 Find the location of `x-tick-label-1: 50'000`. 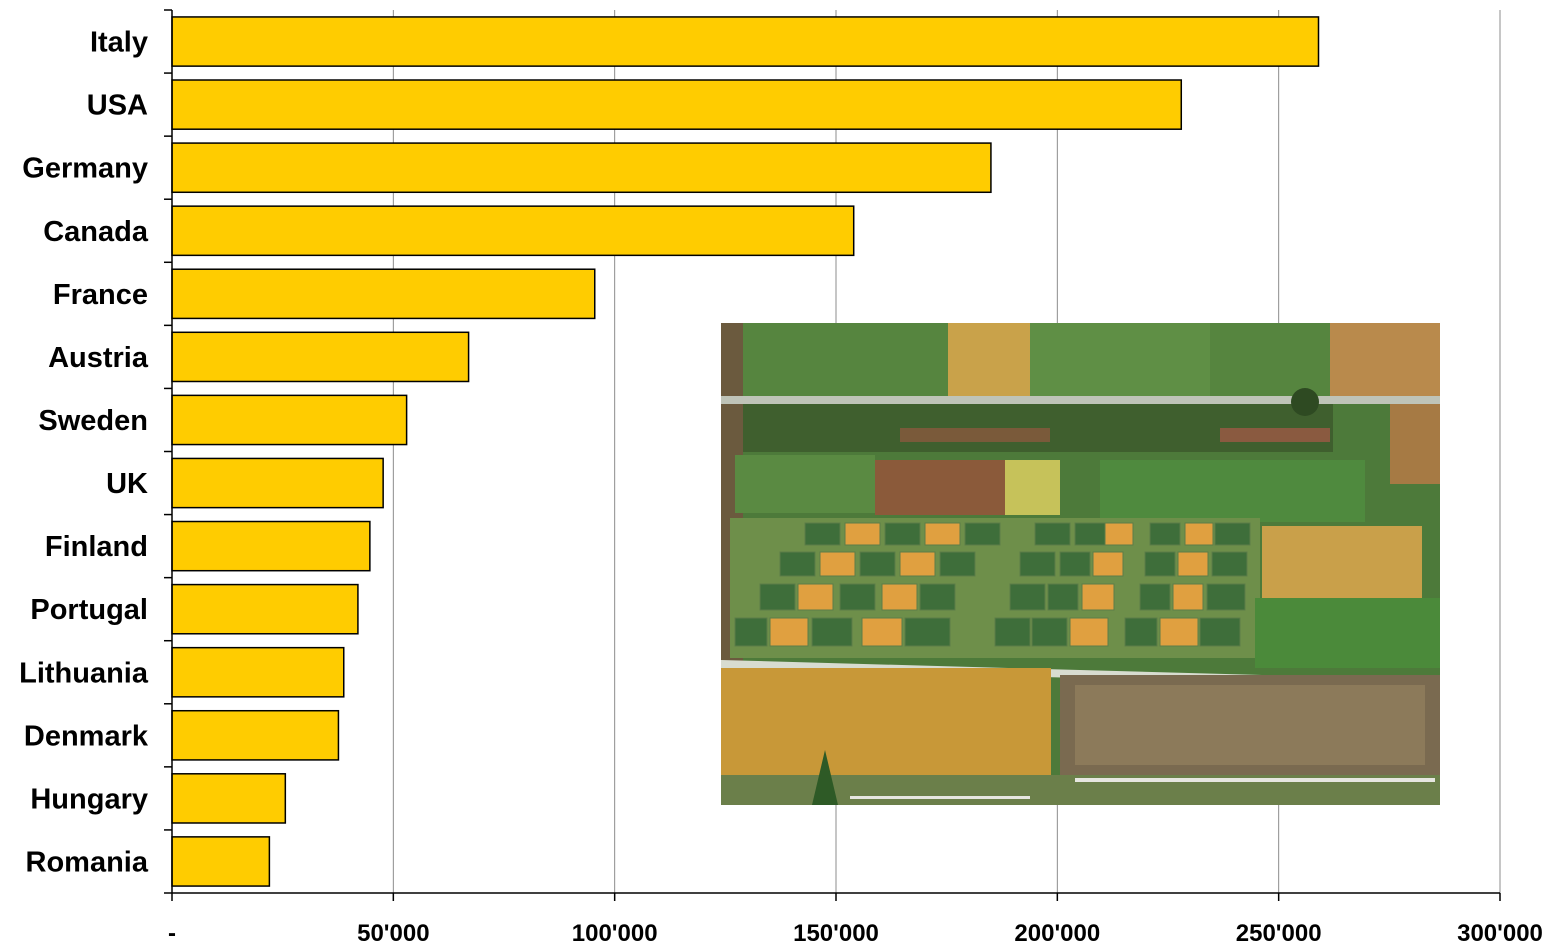

x-tick-label-1: 50'000 is located at coordinates (393, 932).